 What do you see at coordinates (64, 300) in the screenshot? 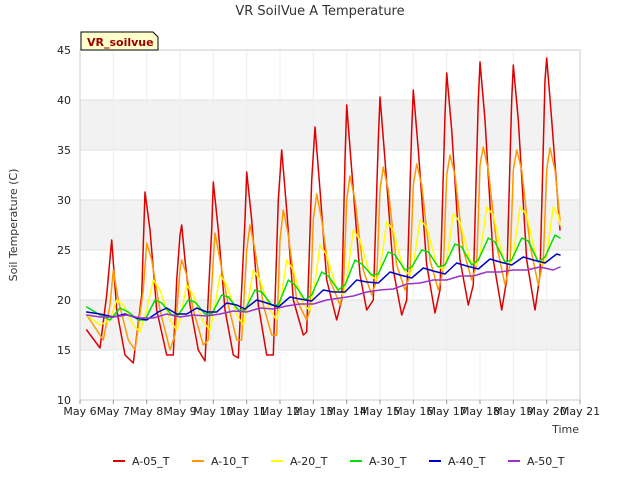
I see `y-tick-label: 20` at bounding box center [64, 300].